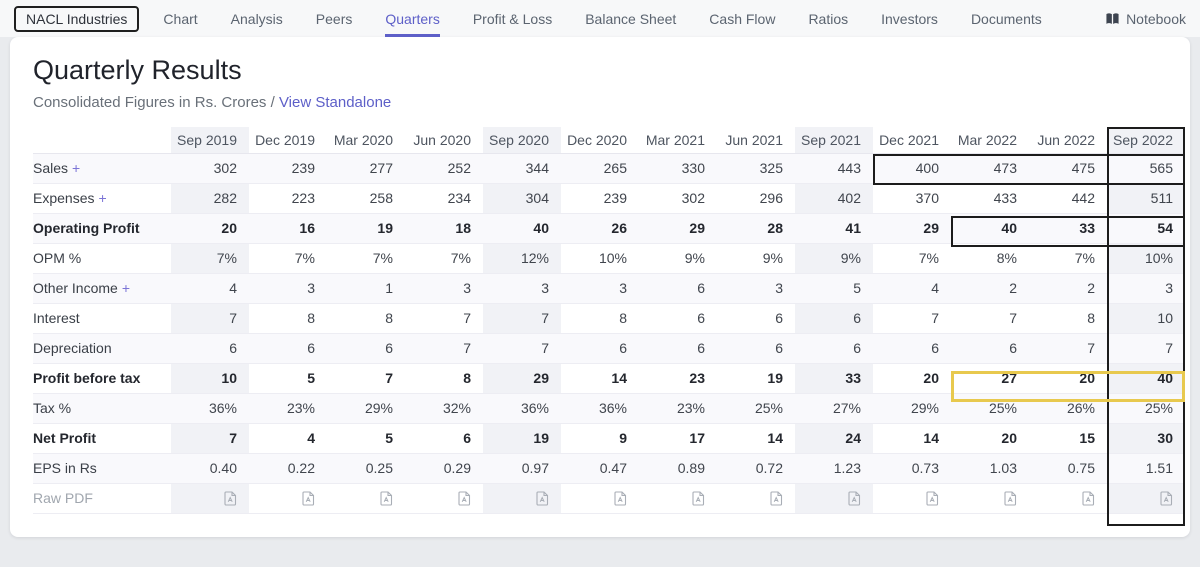 The width and height of the screenshot is (1200, 567). I want to click on table-row: Profit before tax 10 5 7 8 29 14 23 19 33 20 27 20 40, so click(609, 378).